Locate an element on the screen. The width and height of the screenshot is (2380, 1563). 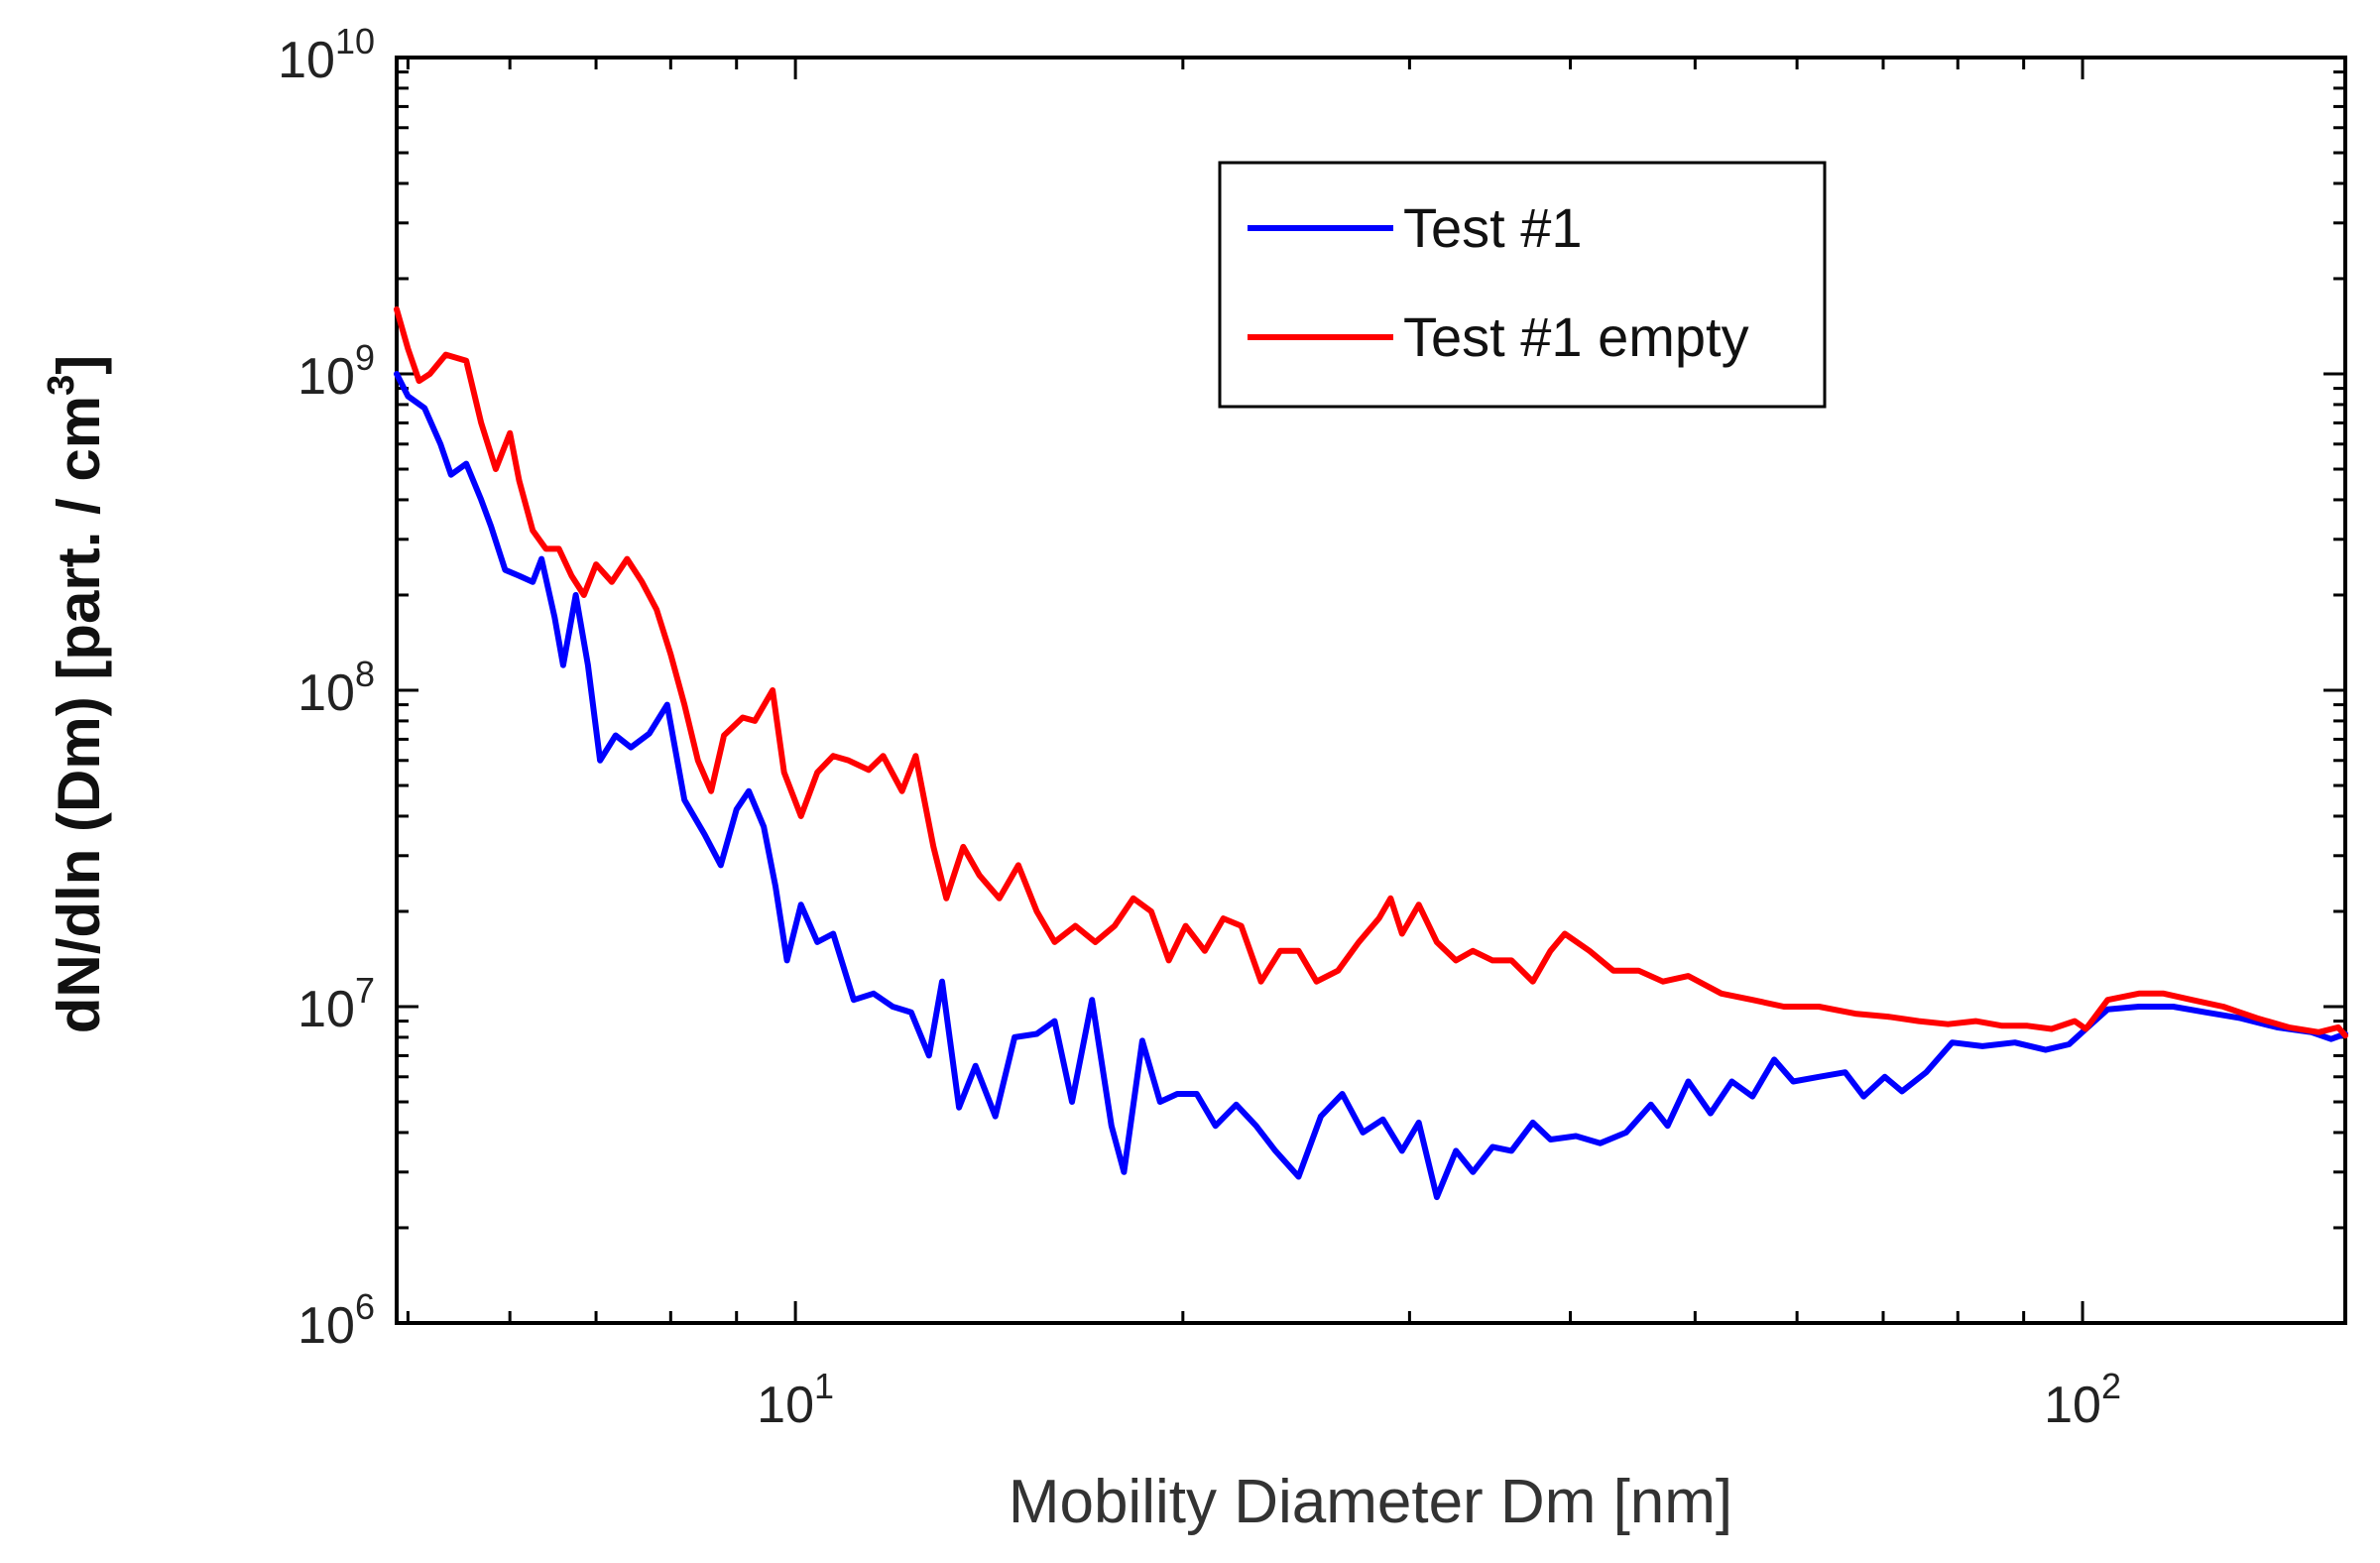
y-tick-label-exponent: 9 is located at coordinates (365, 357).